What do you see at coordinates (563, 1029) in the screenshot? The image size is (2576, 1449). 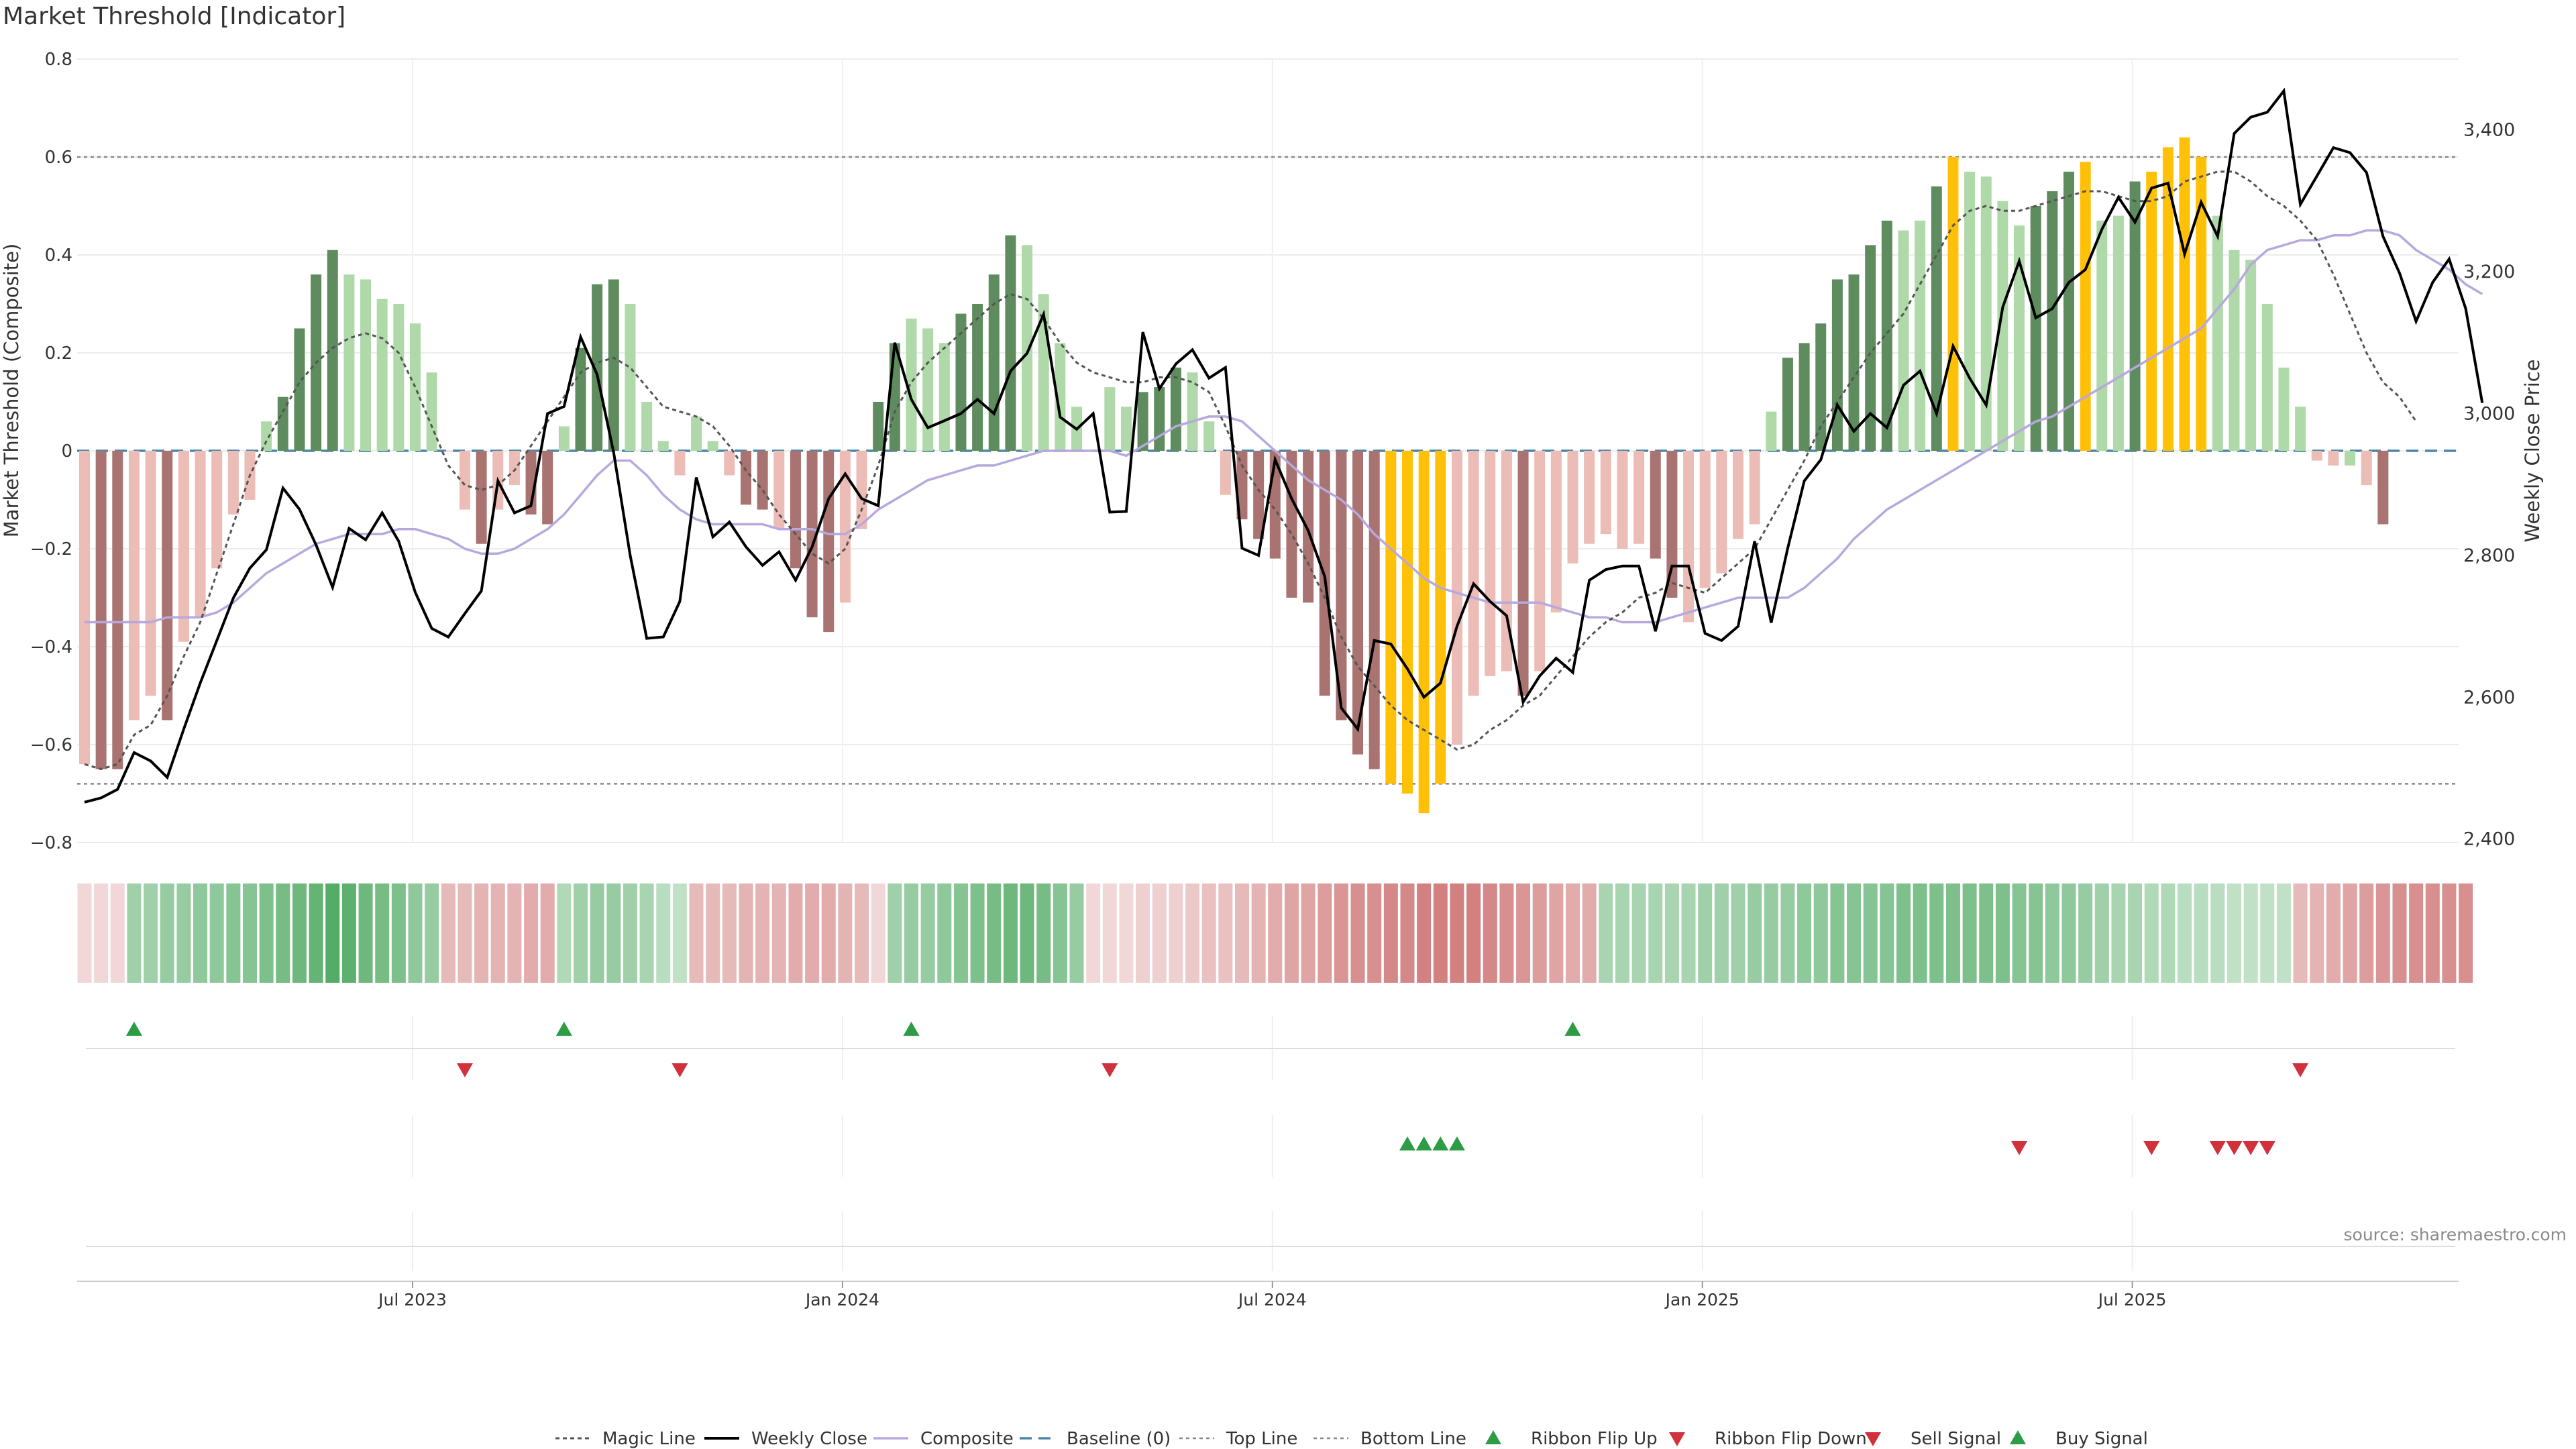 I see `ribbon-flip-up-marker` at bounding box center [563, 1029].